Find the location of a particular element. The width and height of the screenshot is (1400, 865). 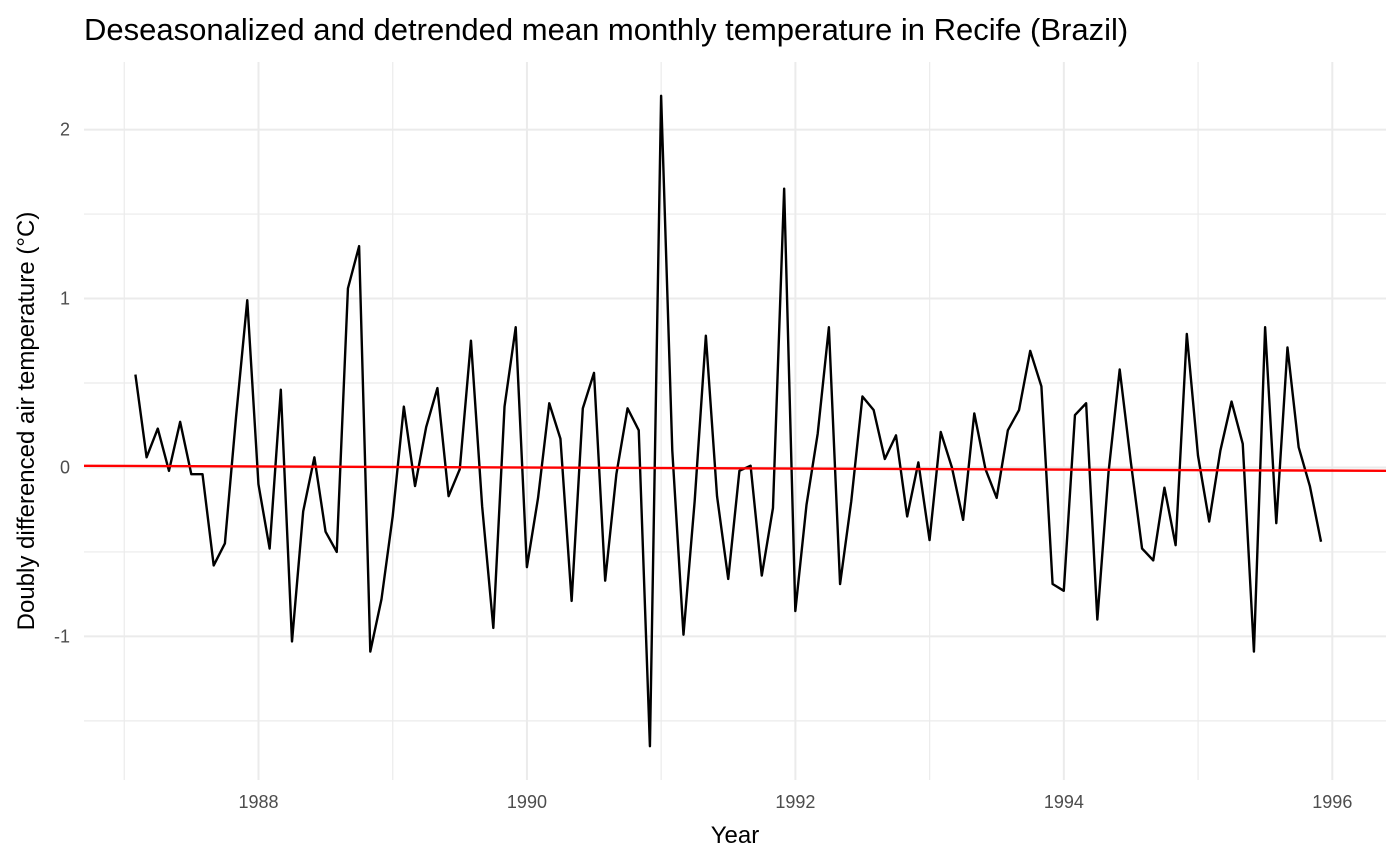

trend-line is located at coordinates (735, 468).